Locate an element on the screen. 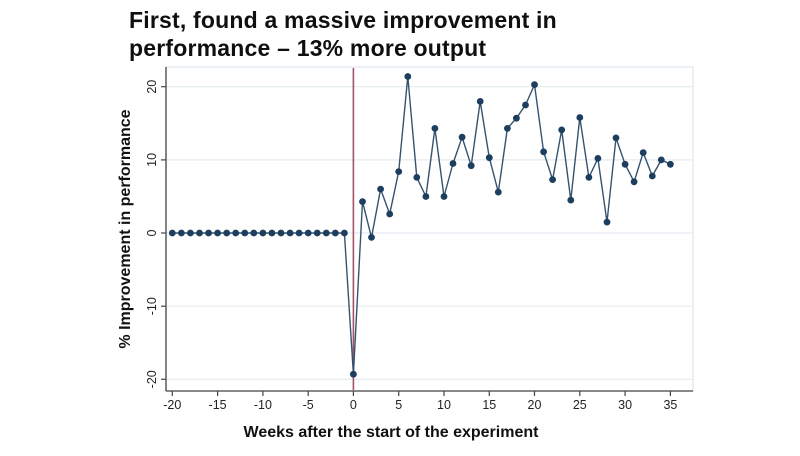 The image size is (800, 456). svg-text: 15 is located at coordinates (489, 405).